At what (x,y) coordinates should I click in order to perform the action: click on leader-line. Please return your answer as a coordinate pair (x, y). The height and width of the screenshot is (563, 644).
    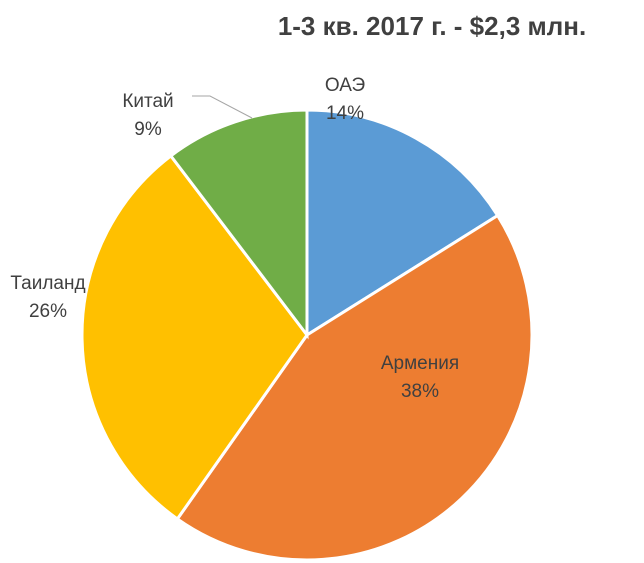
    Looking at the image, I should click on (222, 107).